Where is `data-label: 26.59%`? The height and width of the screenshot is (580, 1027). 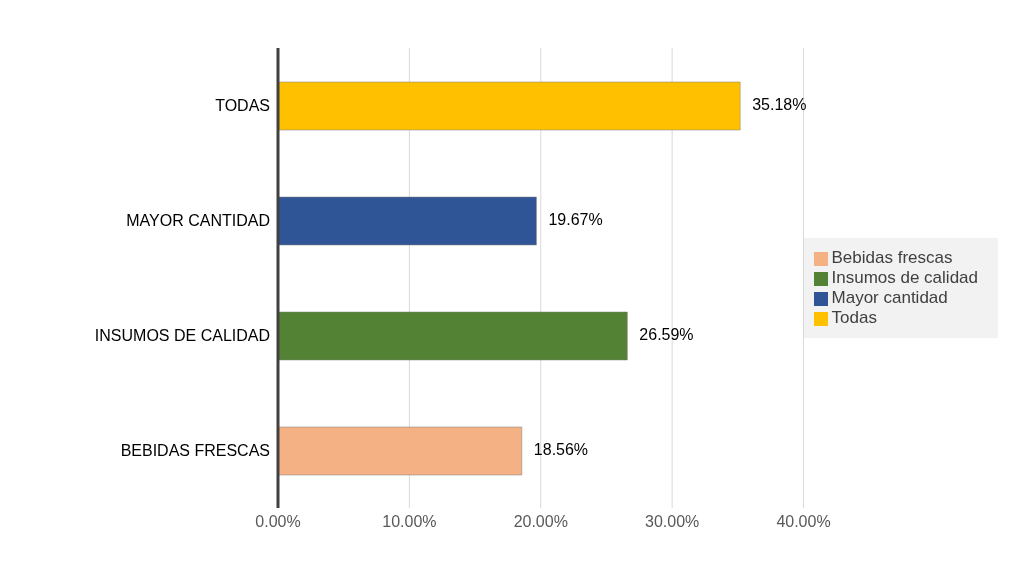 data-label: 26.59% is located at coordinates (666, 335).